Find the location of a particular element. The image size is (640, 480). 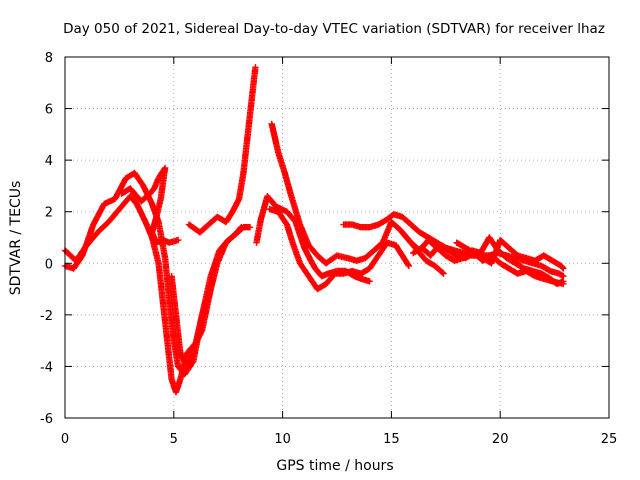

x-axis-label: GPS time / hours is located at coordinates (334, 466).